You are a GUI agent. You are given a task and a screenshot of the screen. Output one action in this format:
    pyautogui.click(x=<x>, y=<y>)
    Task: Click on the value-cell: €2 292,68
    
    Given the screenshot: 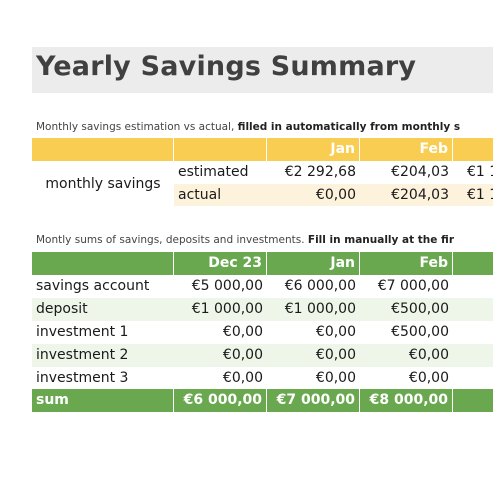 What is the action you would take?
    pyautogui.click(x=320, y=172)
    